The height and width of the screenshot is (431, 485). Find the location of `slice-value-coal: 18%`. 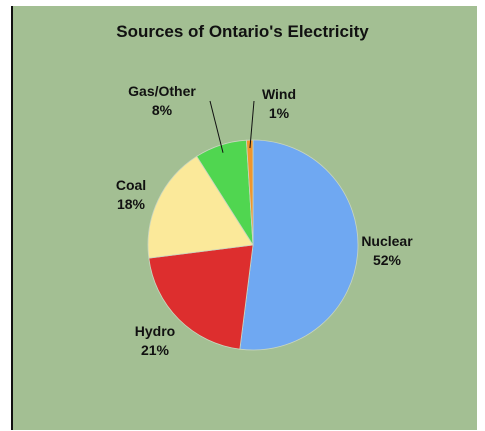

slice-value-coal: 18% is located at coordinates (131, 204).